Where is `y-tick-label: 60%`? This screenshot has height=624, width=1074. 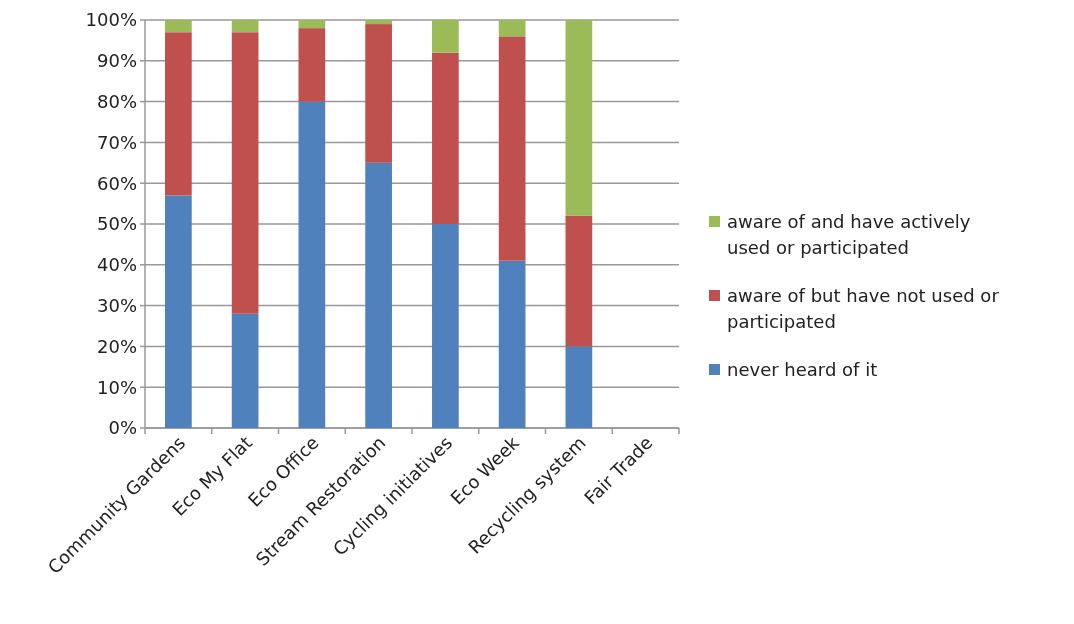
y-tick-label: 60% is located at coordinates (116, 183).